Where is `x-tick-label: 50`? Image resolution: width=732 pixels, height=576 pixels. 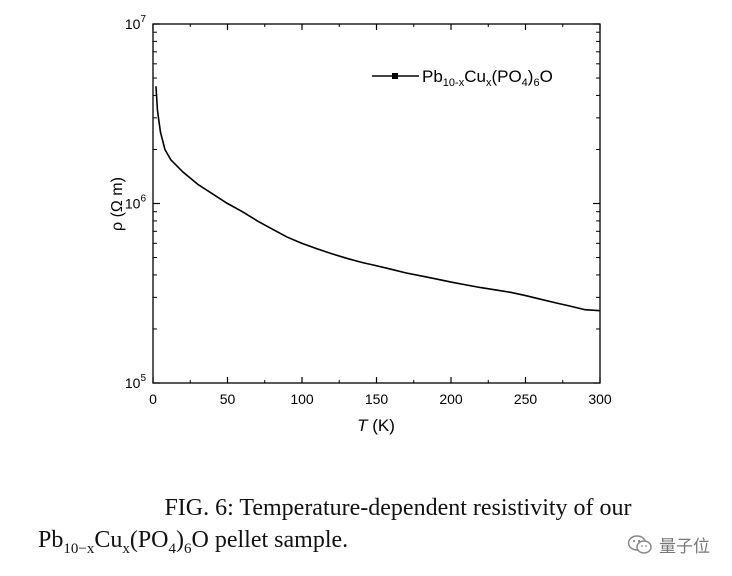 x-tick-label: 50 is located at coordinates (228, 399).